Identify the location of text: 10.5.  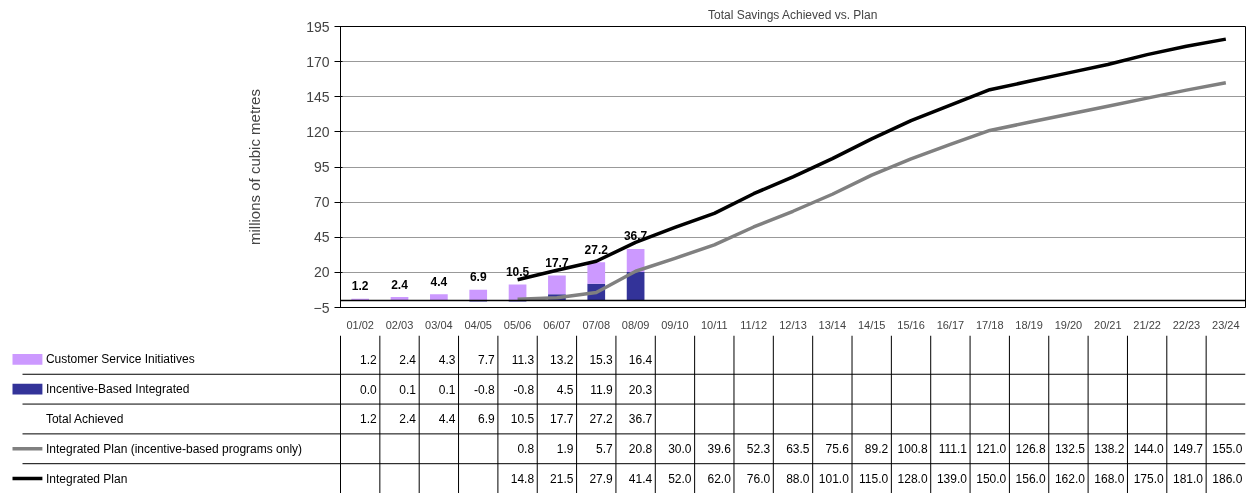
(522, 419).